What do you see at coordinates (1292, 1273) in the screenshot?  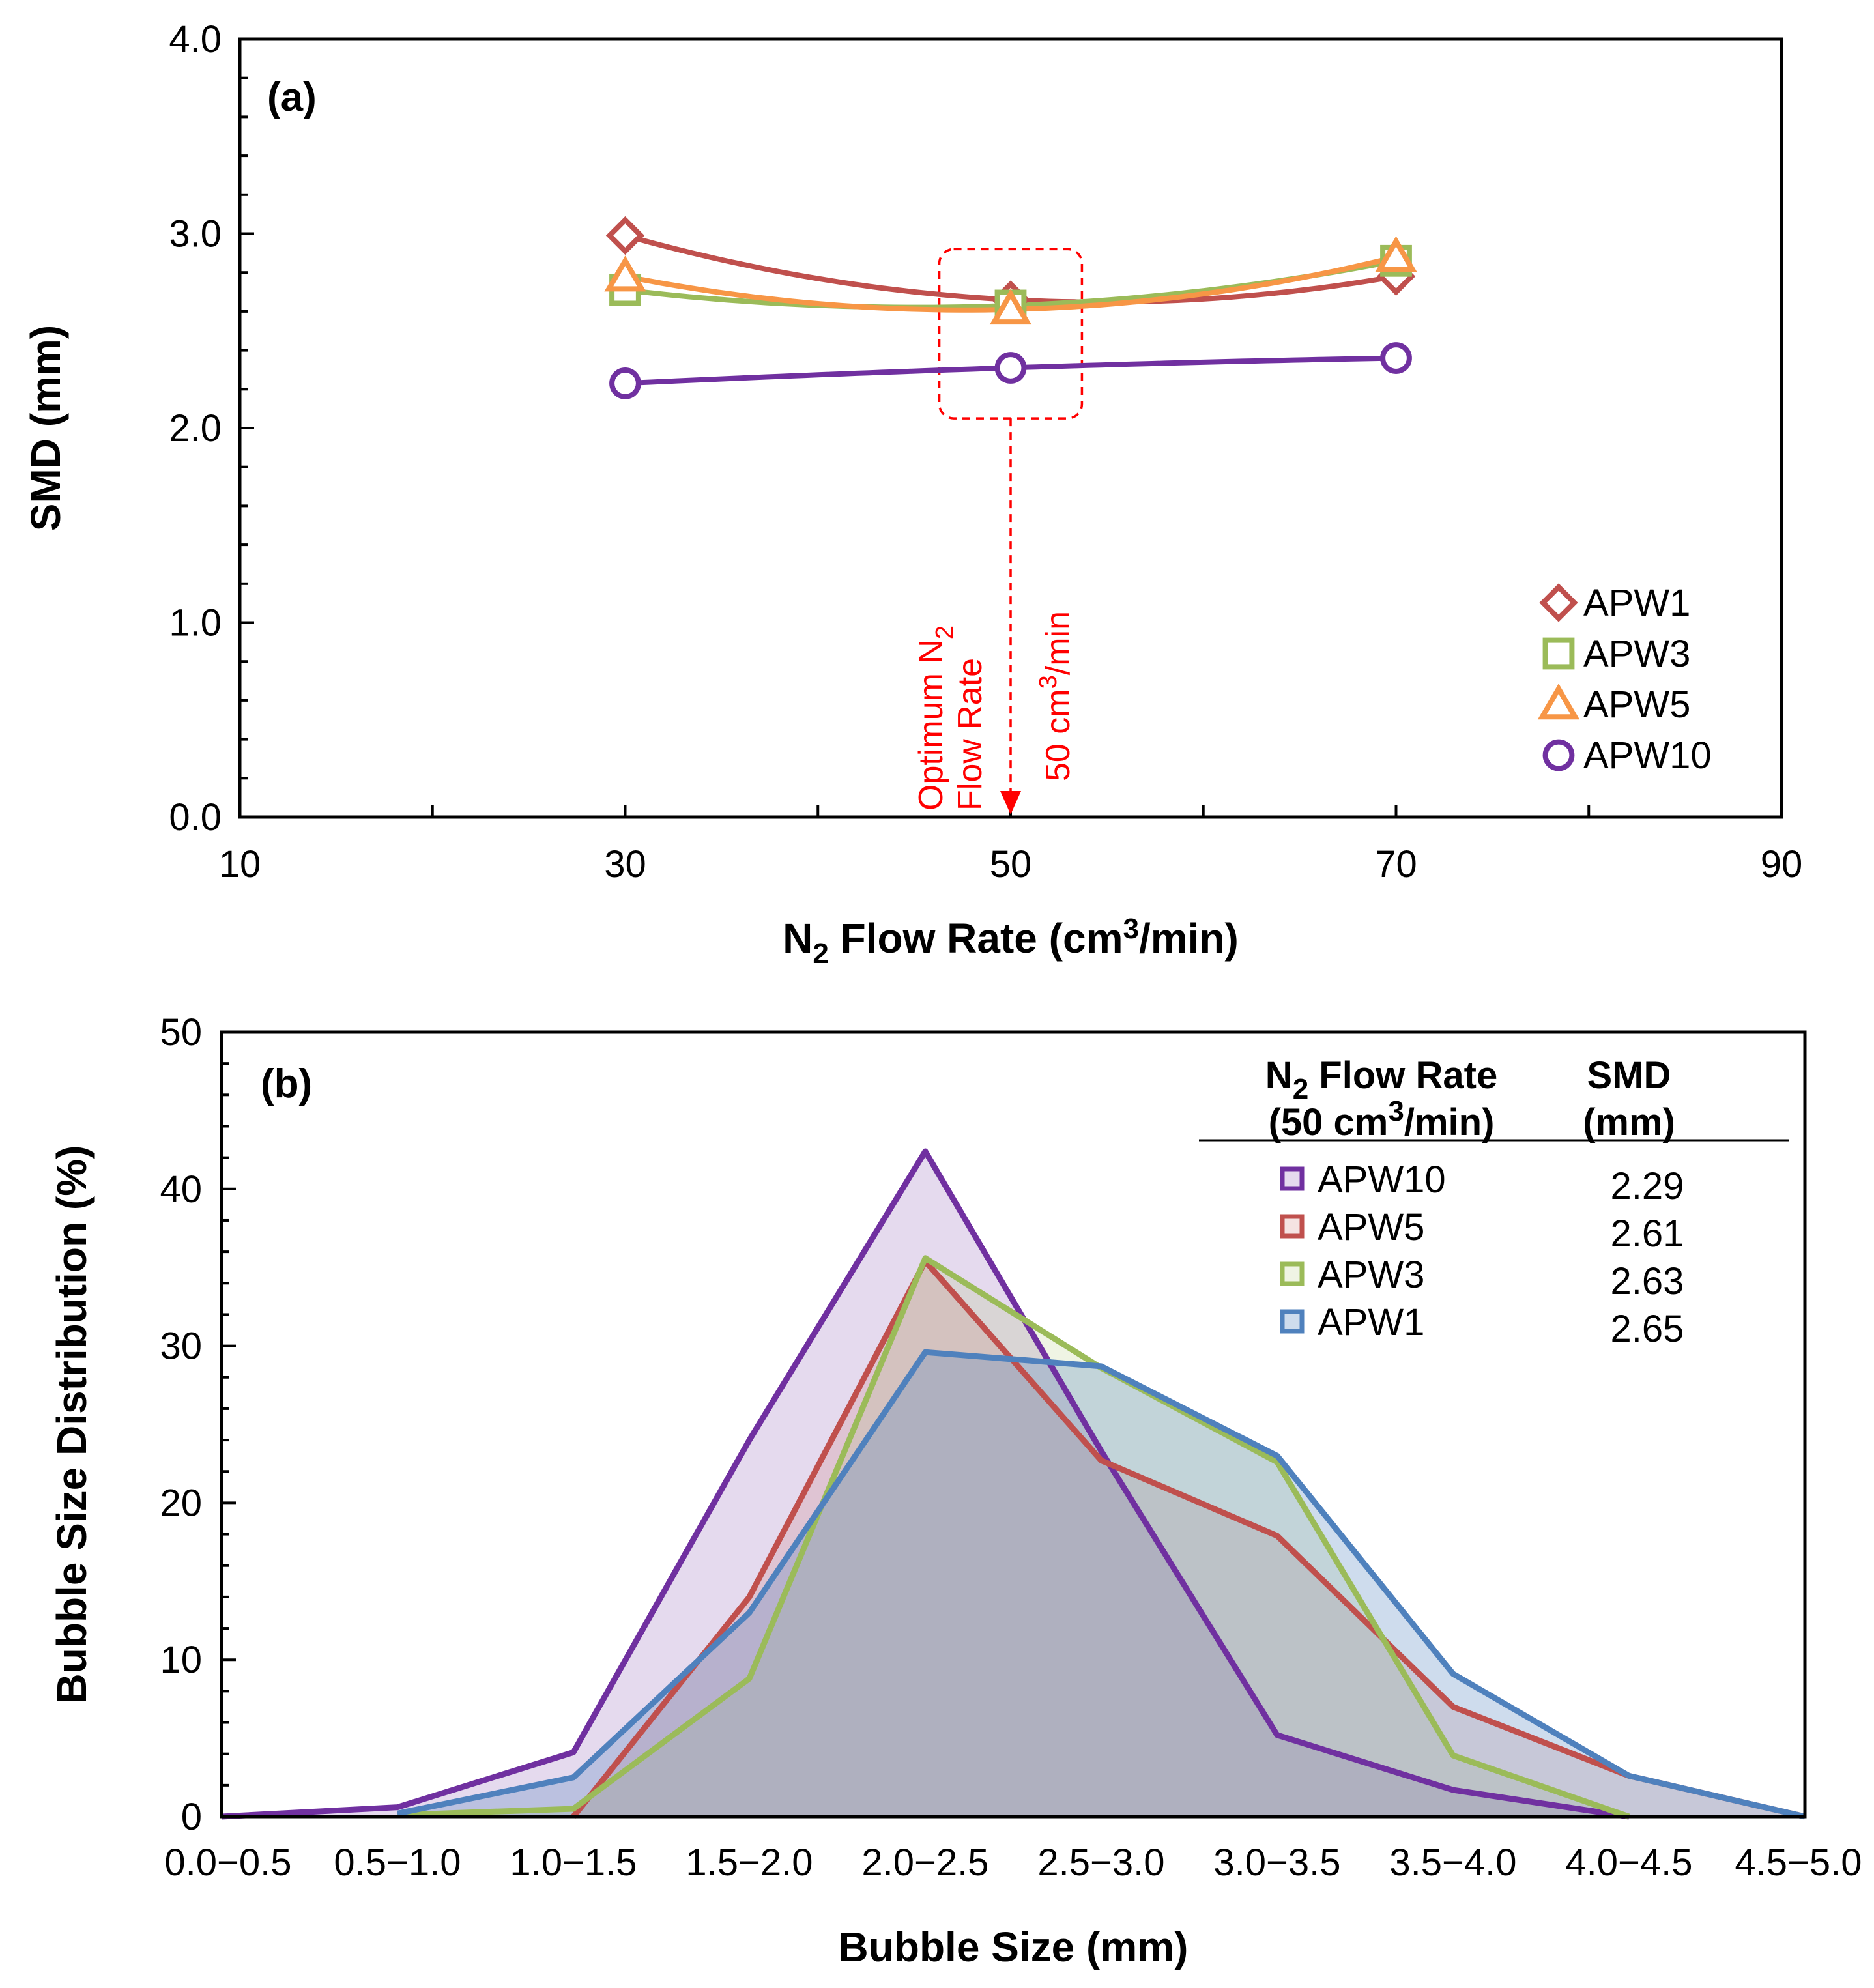 I see `legend-swatch-apw3` at bounding box center [1292, 1273].